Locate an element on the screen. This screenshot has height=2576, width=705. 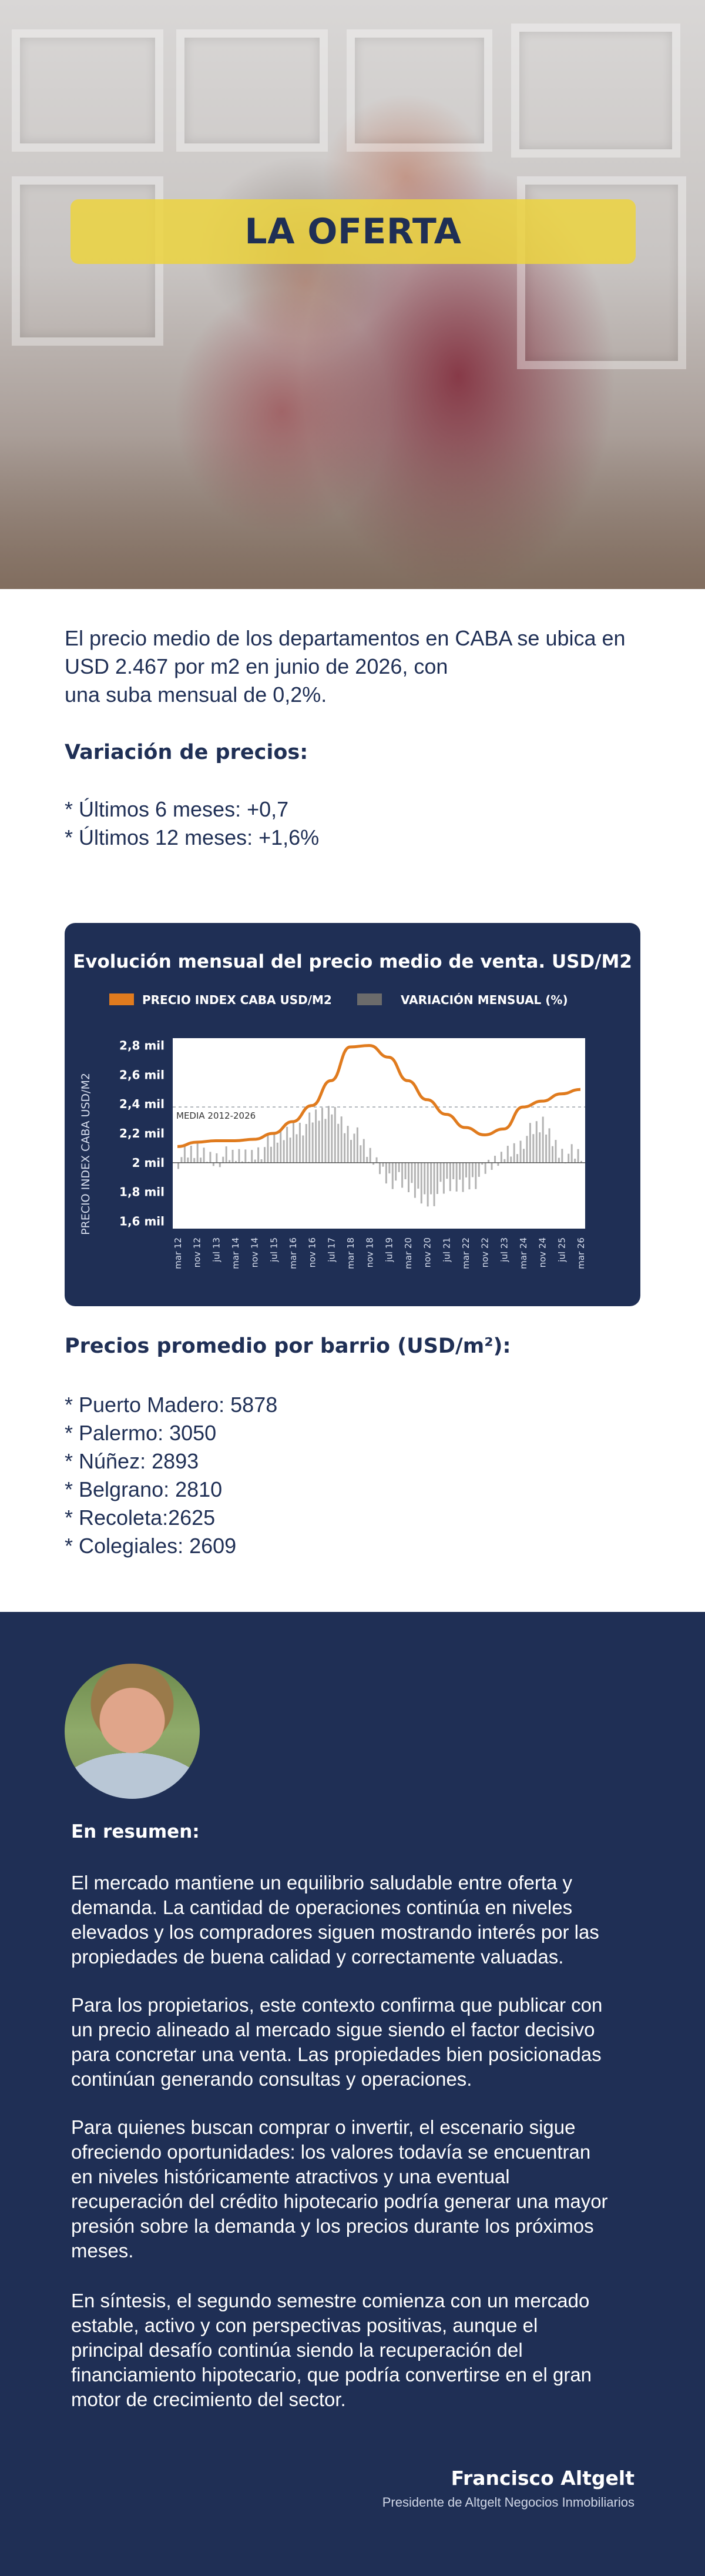
barrio-item: * Recoleta:2625 is located at coordinates (140, 1518).